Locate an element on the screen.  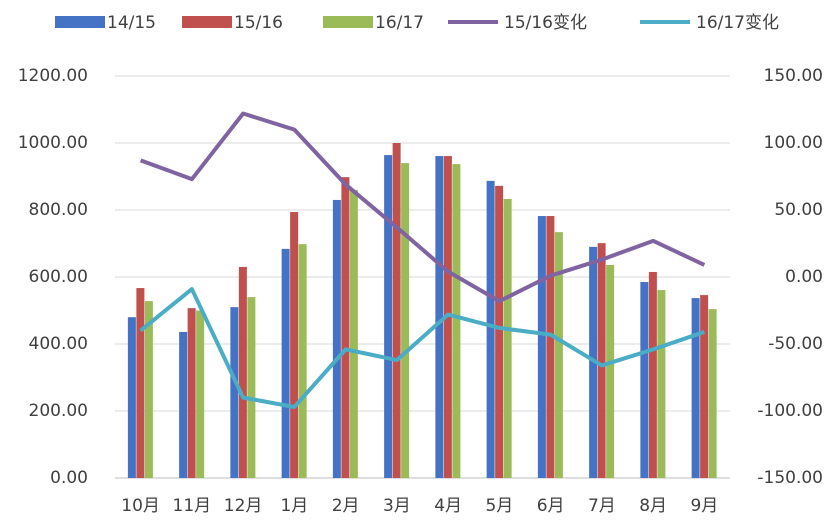
legend-label: 15/16变化 is located at coordinates (545, 23).